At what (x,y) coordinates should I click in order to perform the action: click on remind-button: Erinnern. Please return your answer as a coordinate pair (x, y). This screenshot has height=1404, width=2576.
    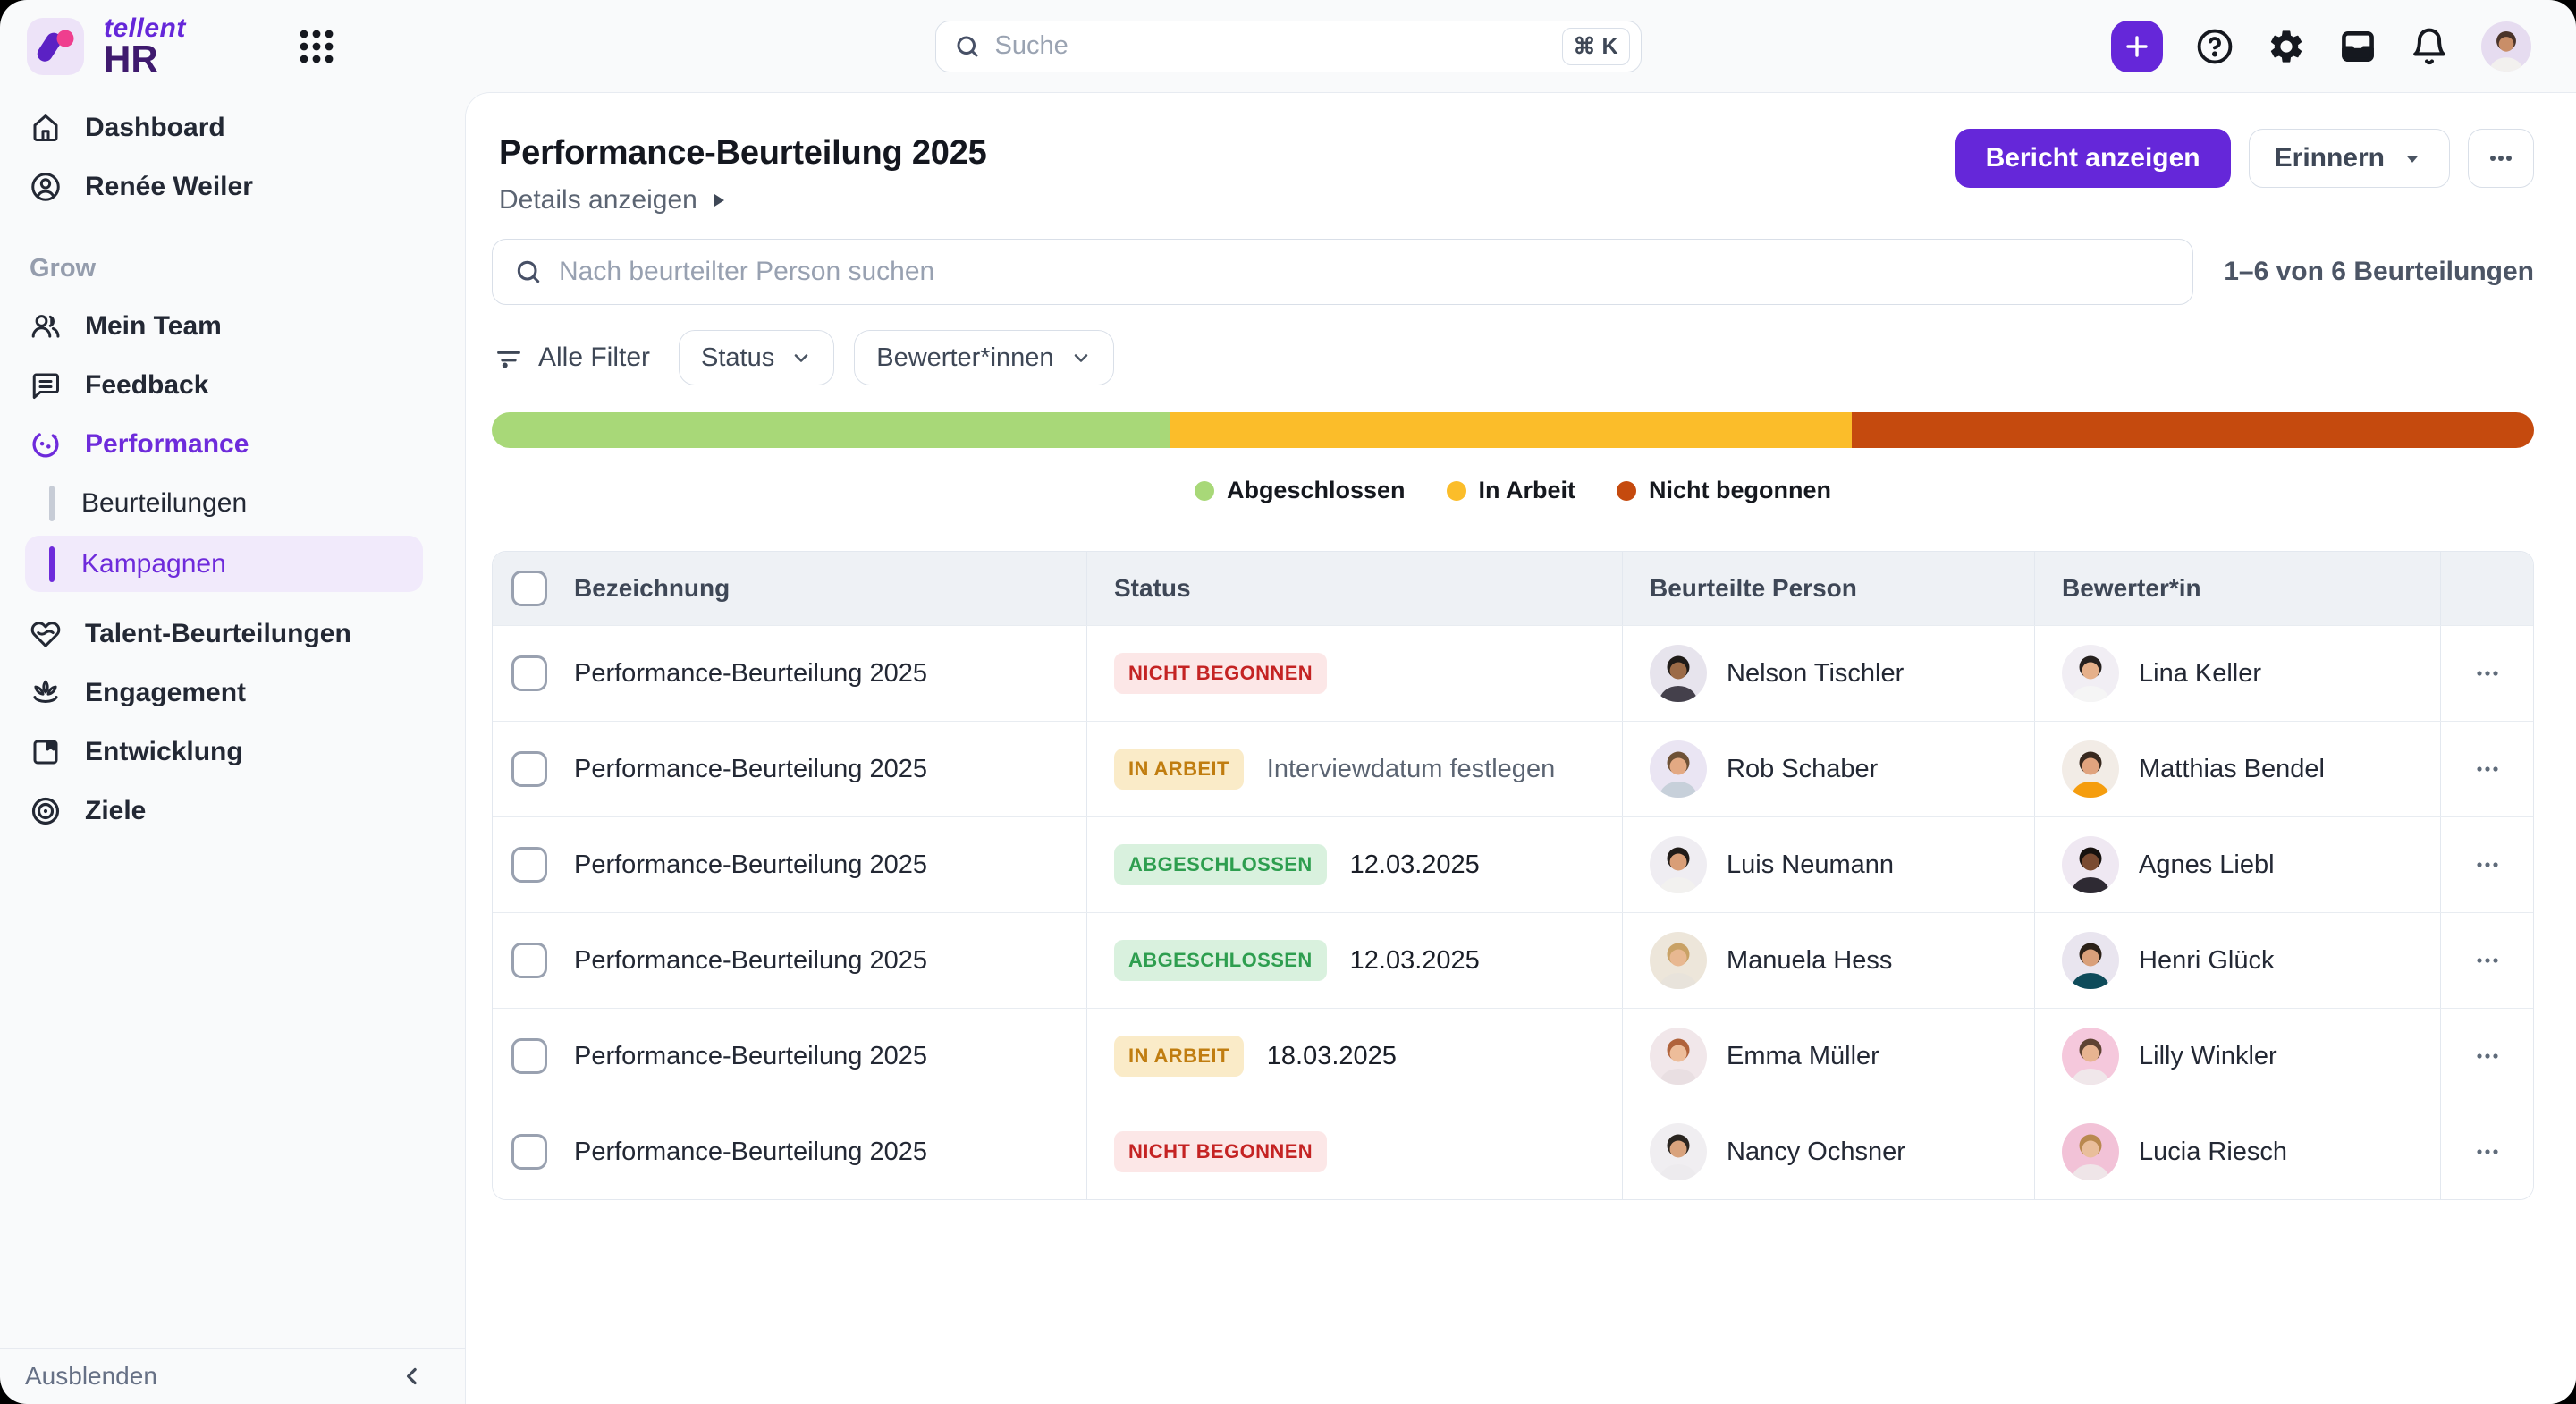
    Looking at the image, I should click on (2349, 158).